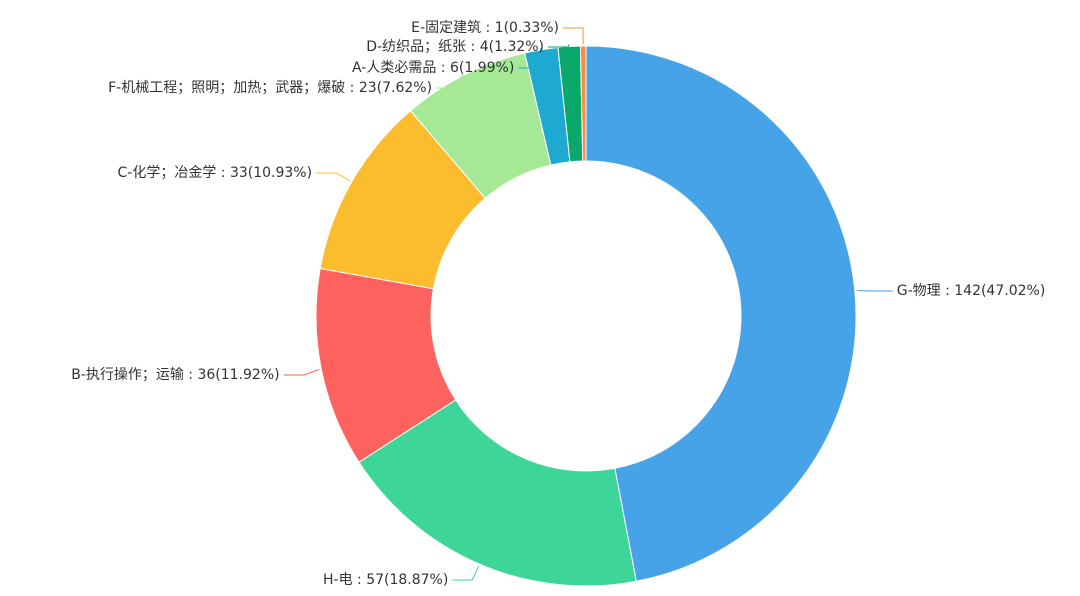 The height and width of the screenshot is (596, 1080). What do you see at coordinates (455, 47) in the screenshot?
I see `slice-label: D-纺织品；纸张 : 4(1.32%)` at bounding box center [455, 47].